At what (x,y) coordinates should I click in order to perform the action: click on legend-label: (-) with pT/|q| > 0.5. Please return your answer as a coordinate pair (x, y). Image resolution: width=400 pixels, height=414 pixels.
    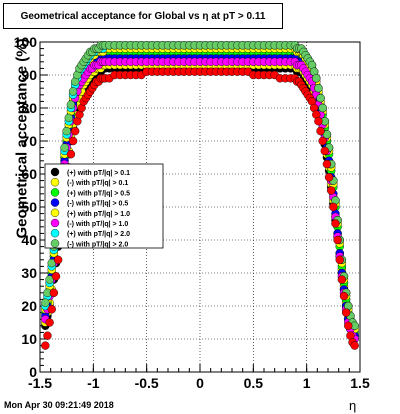
    Looking at the image, I should click on (97, 204).